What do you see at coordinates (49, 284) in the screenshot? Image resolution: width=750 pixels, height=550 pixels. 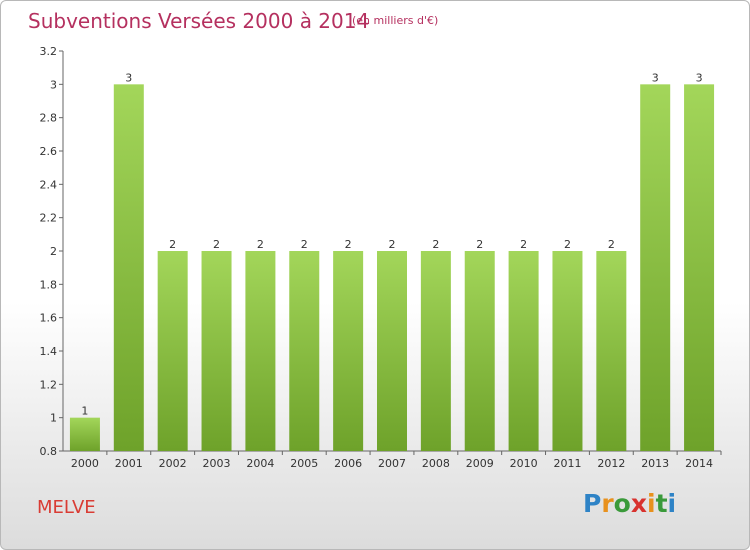 I see `y-tick-label: 1.8` at bounding box center [49, 284].